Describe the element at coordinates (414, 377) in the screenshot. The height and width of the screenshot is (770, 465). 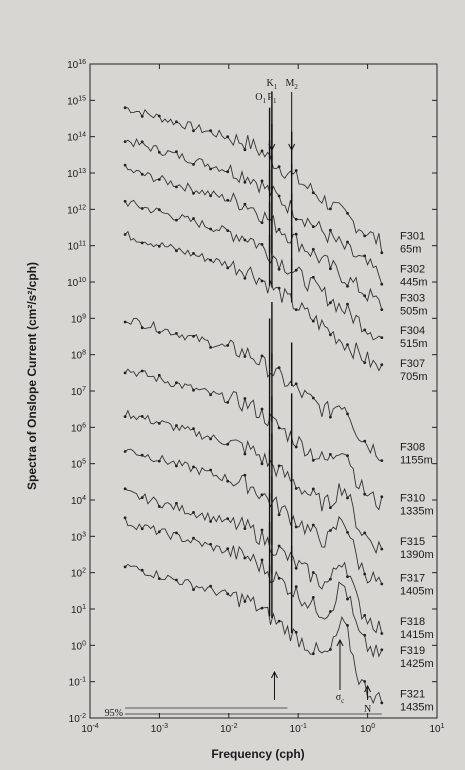
I see `series-depth-label: 705m` at that location.